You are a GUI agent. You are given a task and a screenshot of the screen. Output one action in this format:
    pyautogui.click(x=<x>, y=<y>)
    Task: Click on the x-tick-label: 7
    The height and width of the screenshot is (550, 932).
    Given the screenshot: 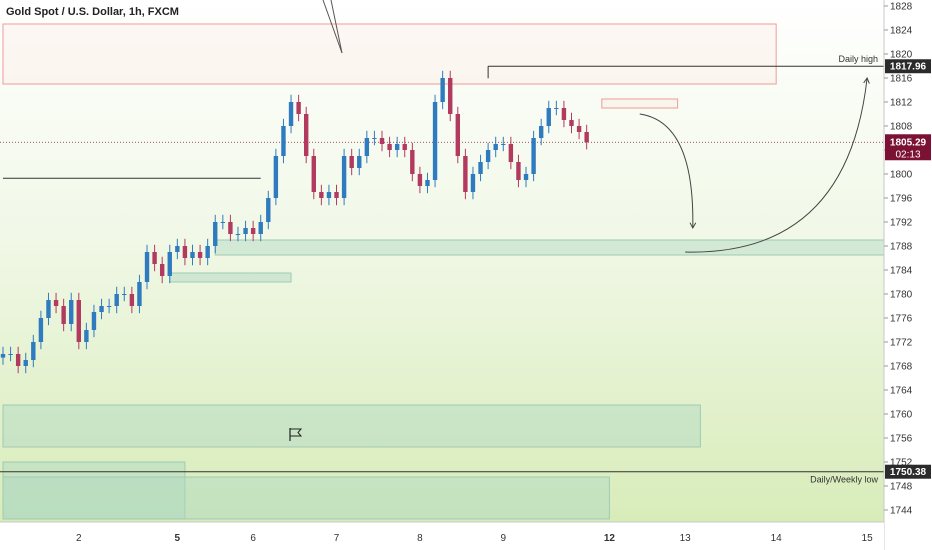 What is the action you would take?
    pyautogui.click(x=337, y=538)
    